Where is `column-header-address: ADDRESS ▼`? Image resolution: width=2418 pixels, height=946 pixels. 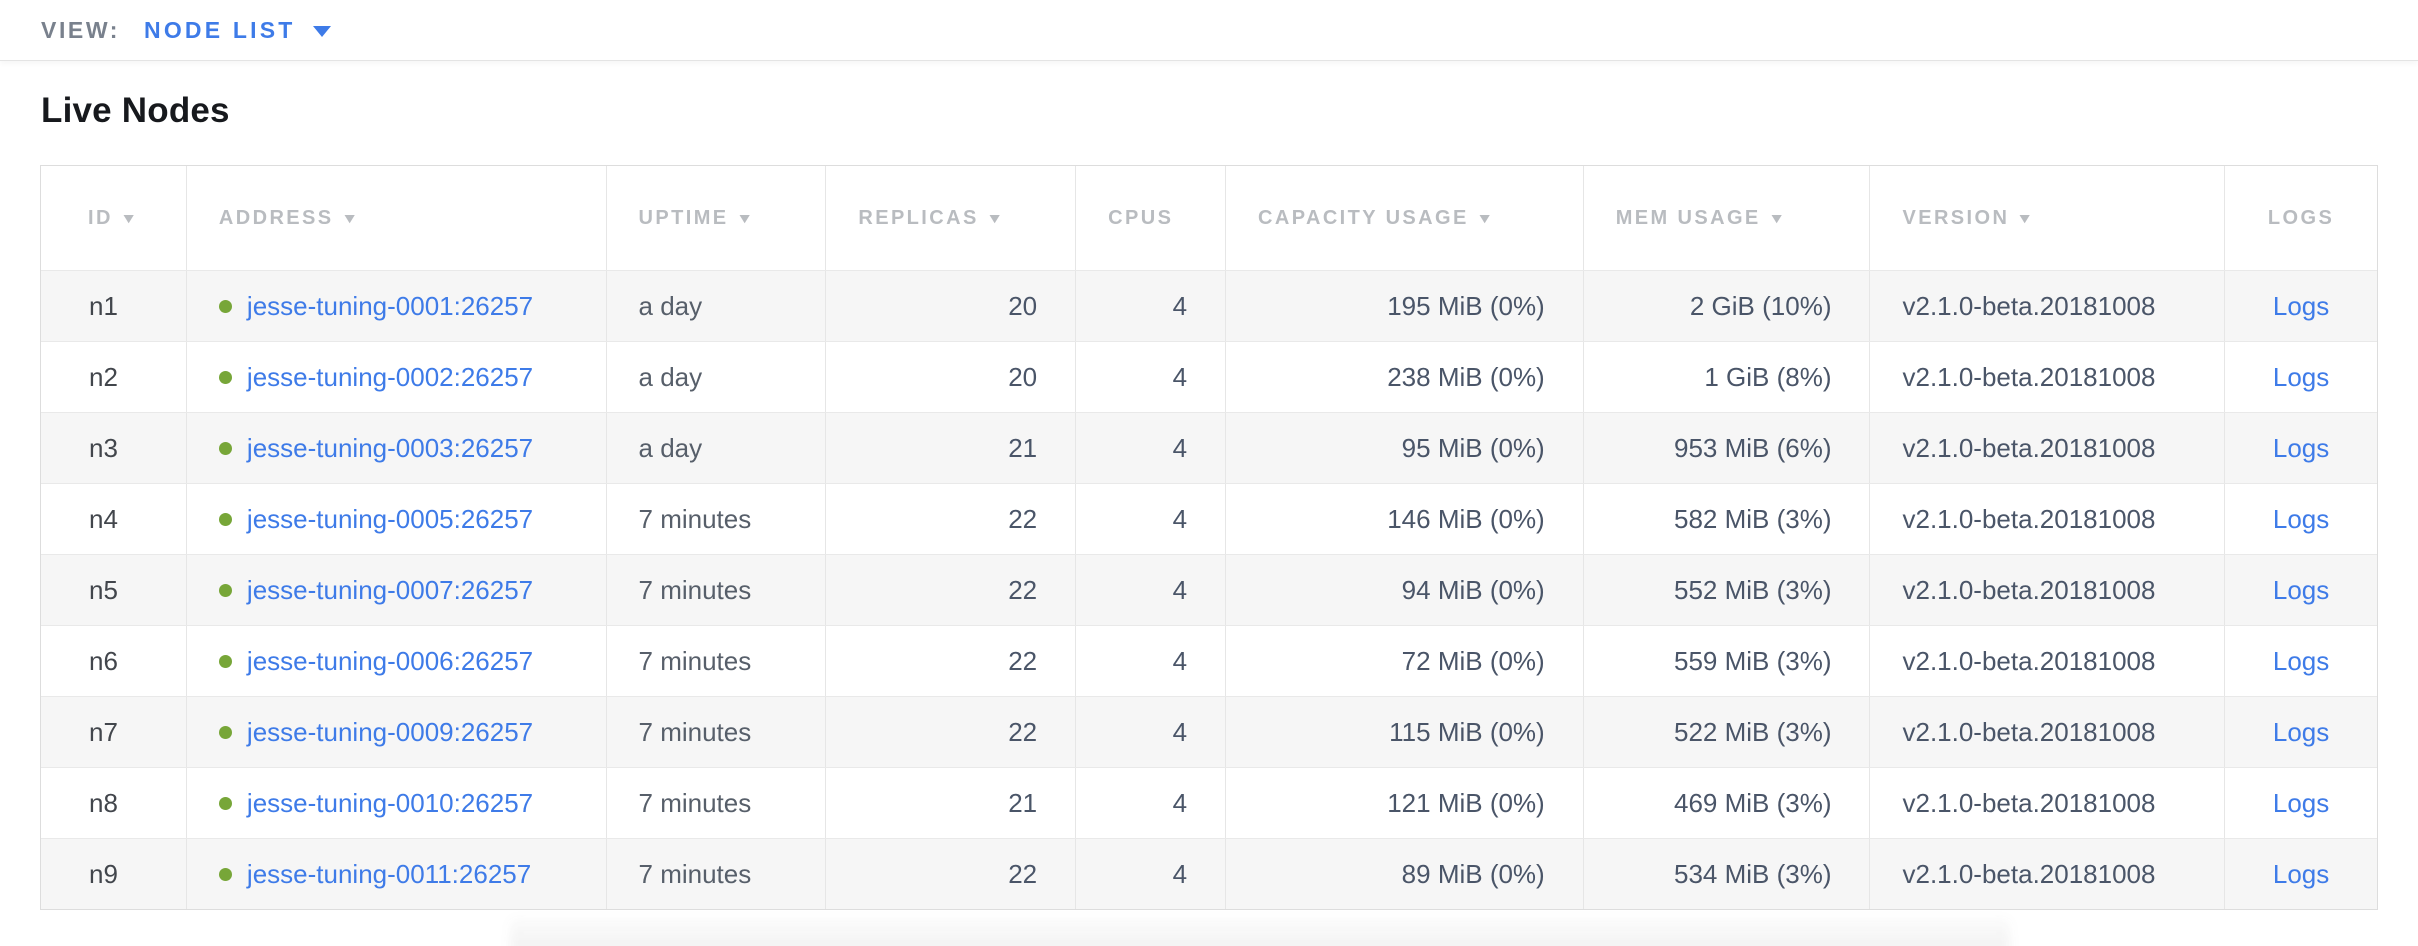
column-header-address: ADDRESS ▼ is located at coordinates (395, 218).